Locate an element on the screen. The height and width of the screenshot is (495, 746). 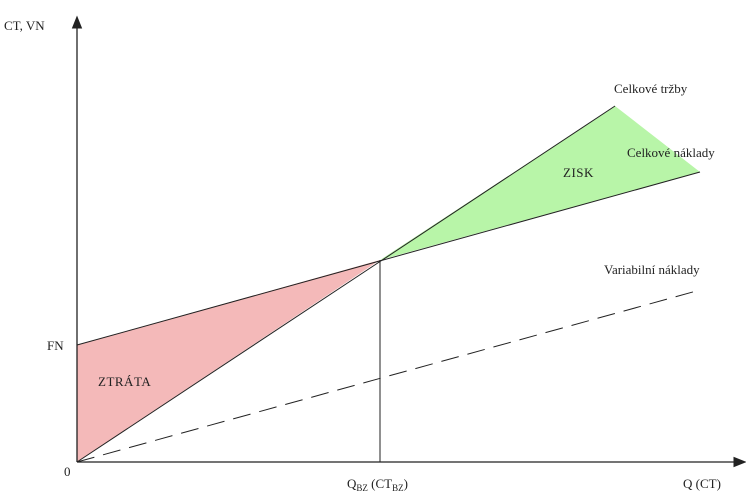
loss-label: ZTRÁTA is located at coordinates (124, 381).